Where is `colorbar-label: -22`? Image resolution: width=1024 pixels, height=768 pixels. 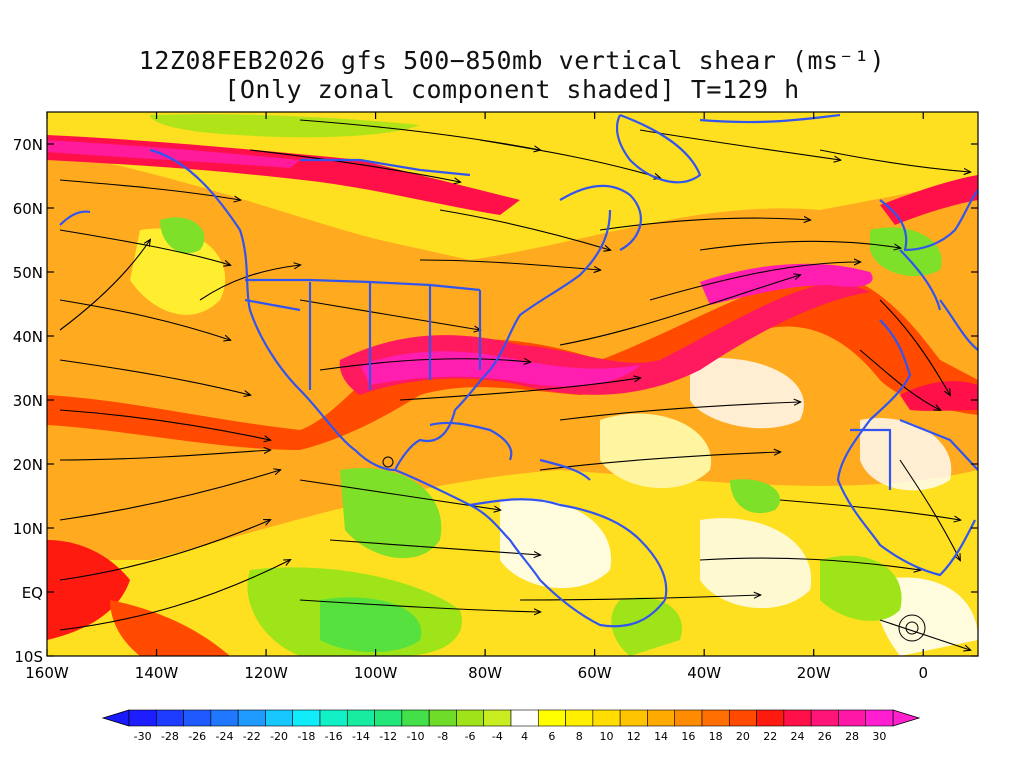
colorbar-label: -22 is located at coordinates (252, 736).